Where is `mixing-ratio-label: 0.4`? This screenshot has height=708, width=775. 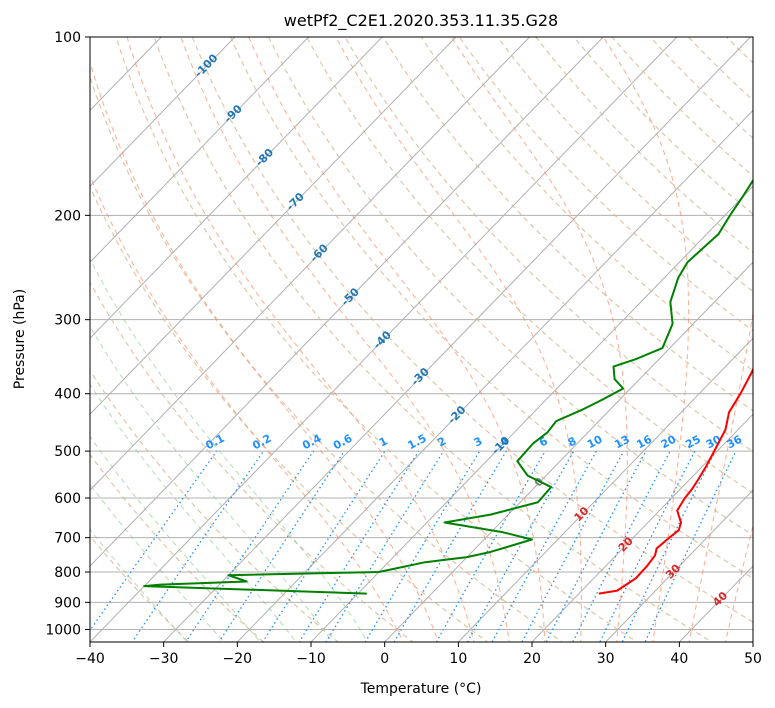
mixing-ratio-label: 0.4 is located at coordinates (312, 442).